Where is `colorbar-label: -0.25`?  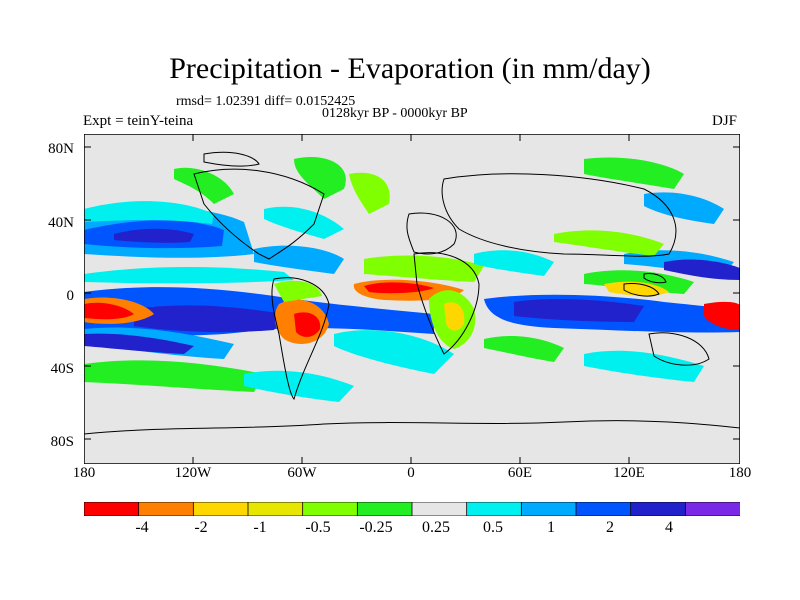
colorbar-label: -0.25 is located at coordinates (376, 527).